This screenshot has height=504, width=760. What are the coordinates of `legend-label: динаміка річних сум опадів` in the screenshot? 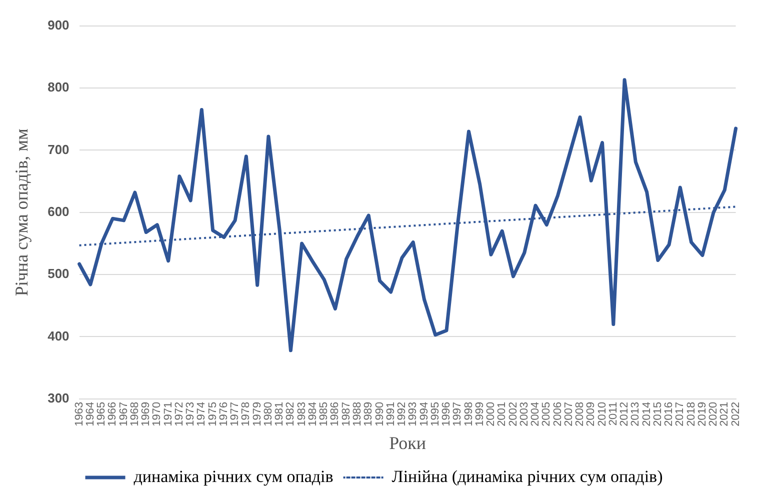 It's located at (234, 476).